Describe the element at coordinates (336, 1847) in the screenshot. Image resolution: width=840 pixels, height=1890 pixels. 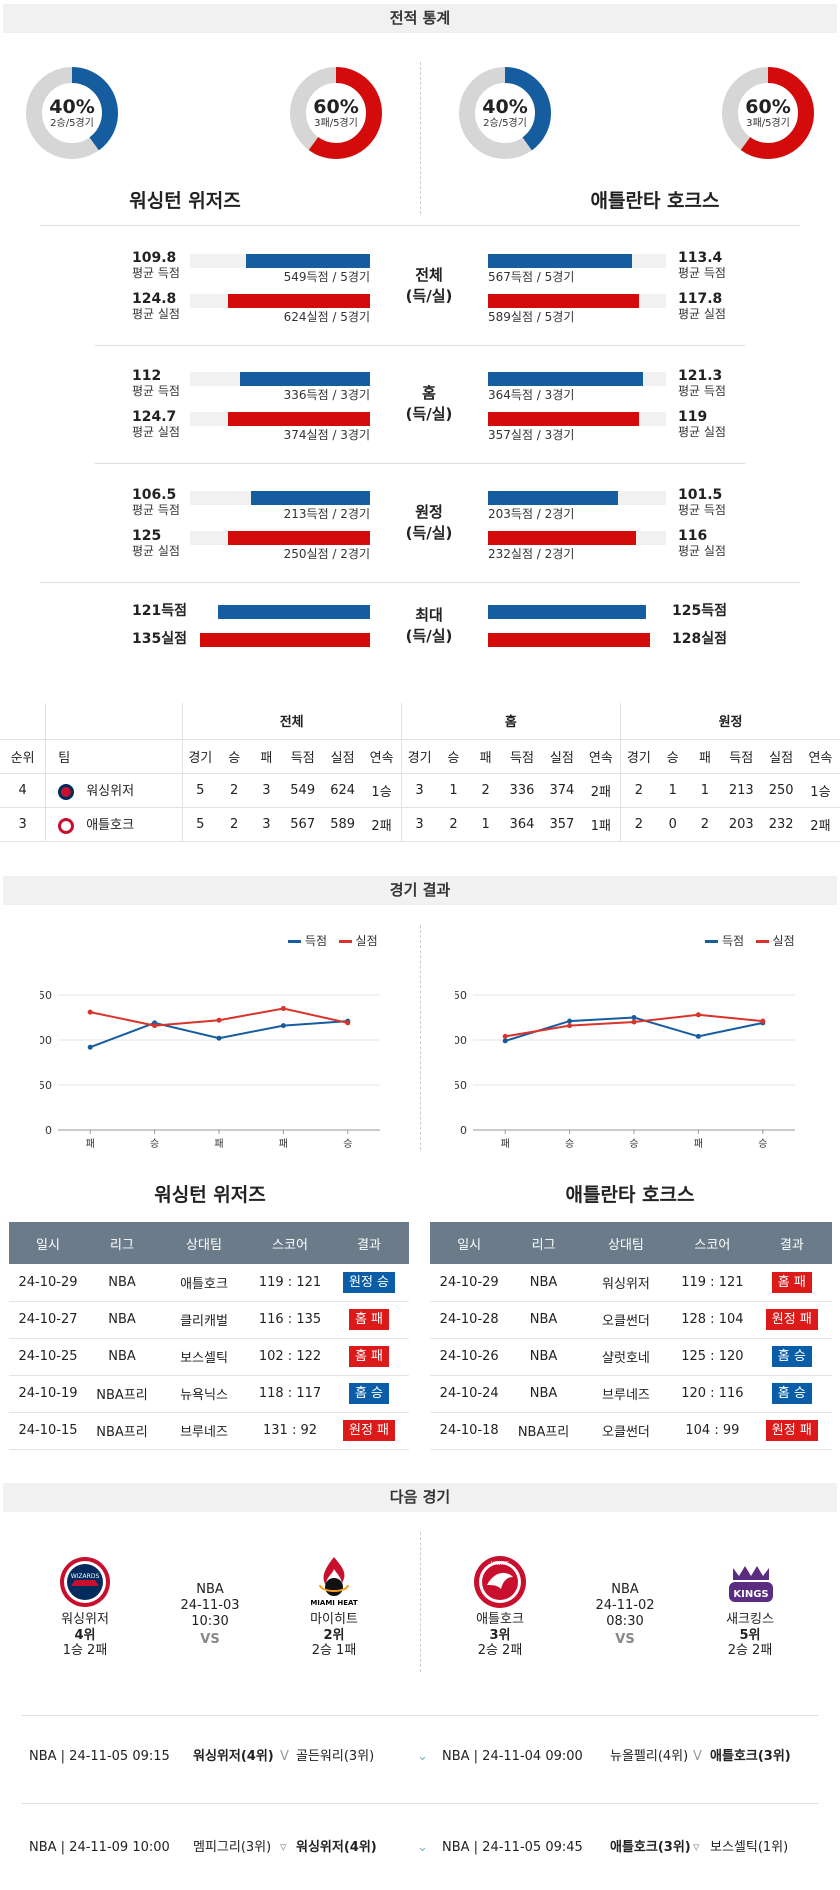
I see `schedule-team2: 워싱위저(4위)` at that location.